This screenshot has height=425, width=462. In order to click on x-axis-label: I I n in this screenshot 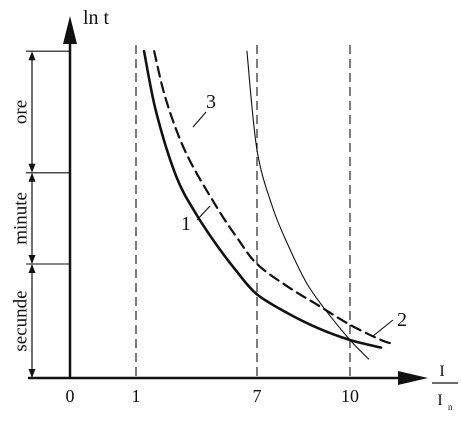, I will do `click(445, 387)`.